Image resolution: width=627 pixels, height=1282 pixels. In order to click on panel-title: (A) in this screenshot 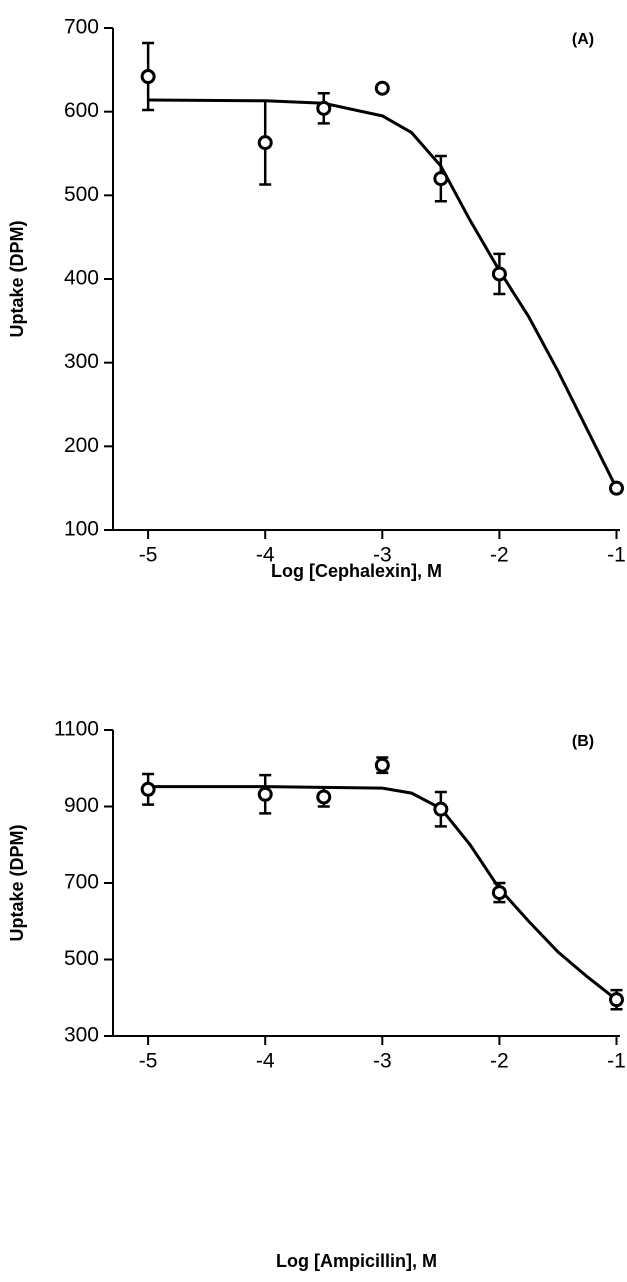, I will do `click(583, 39)`.